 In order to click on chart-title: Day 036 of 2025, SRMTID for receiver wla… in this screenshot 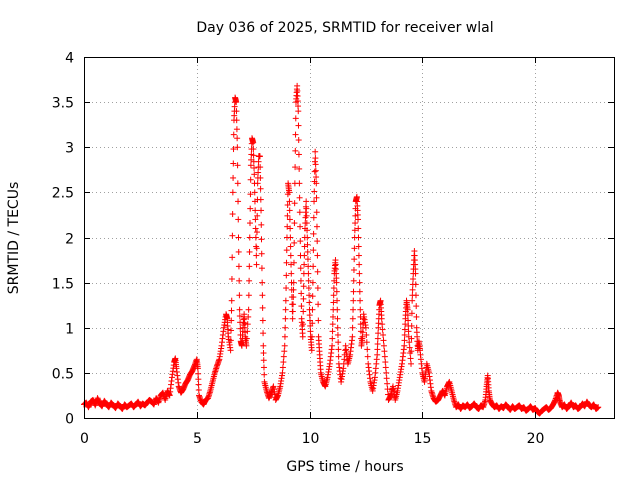, I will do `click(344, 28)`.